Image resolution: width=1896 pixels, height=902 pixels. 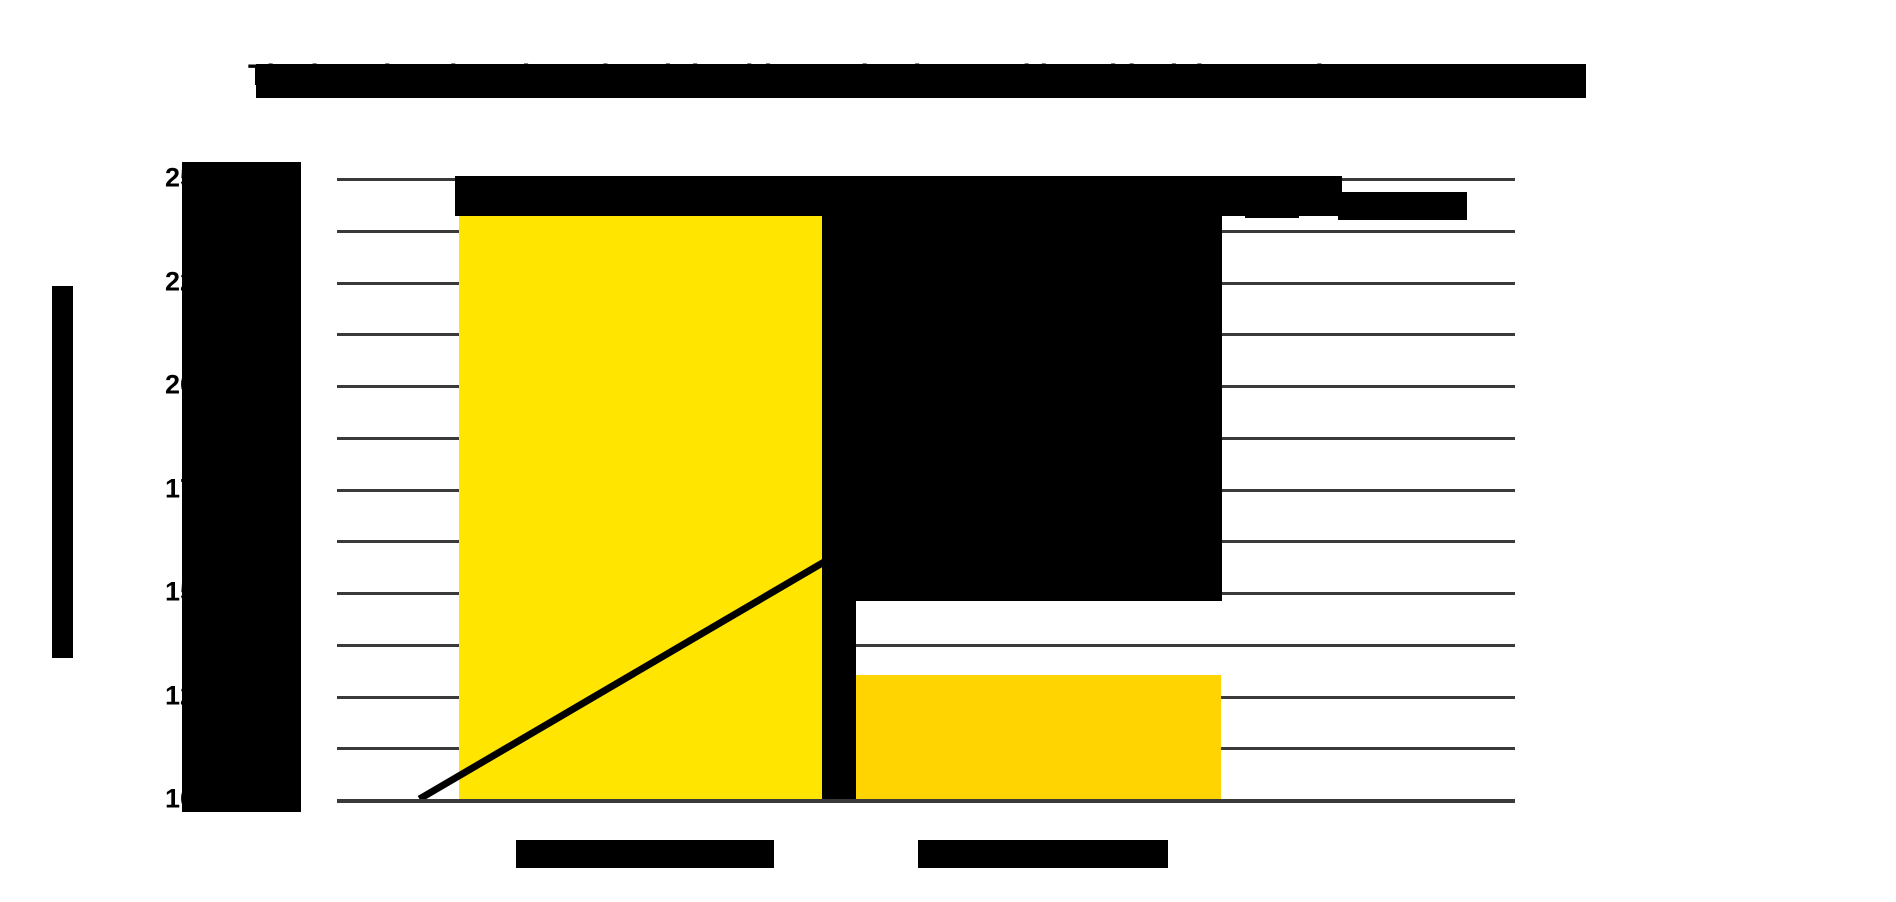 What do you see at coordinates (839, 700) in the screenshot?
I see `series-redaction-sliver` at bounding box center [839, 700].